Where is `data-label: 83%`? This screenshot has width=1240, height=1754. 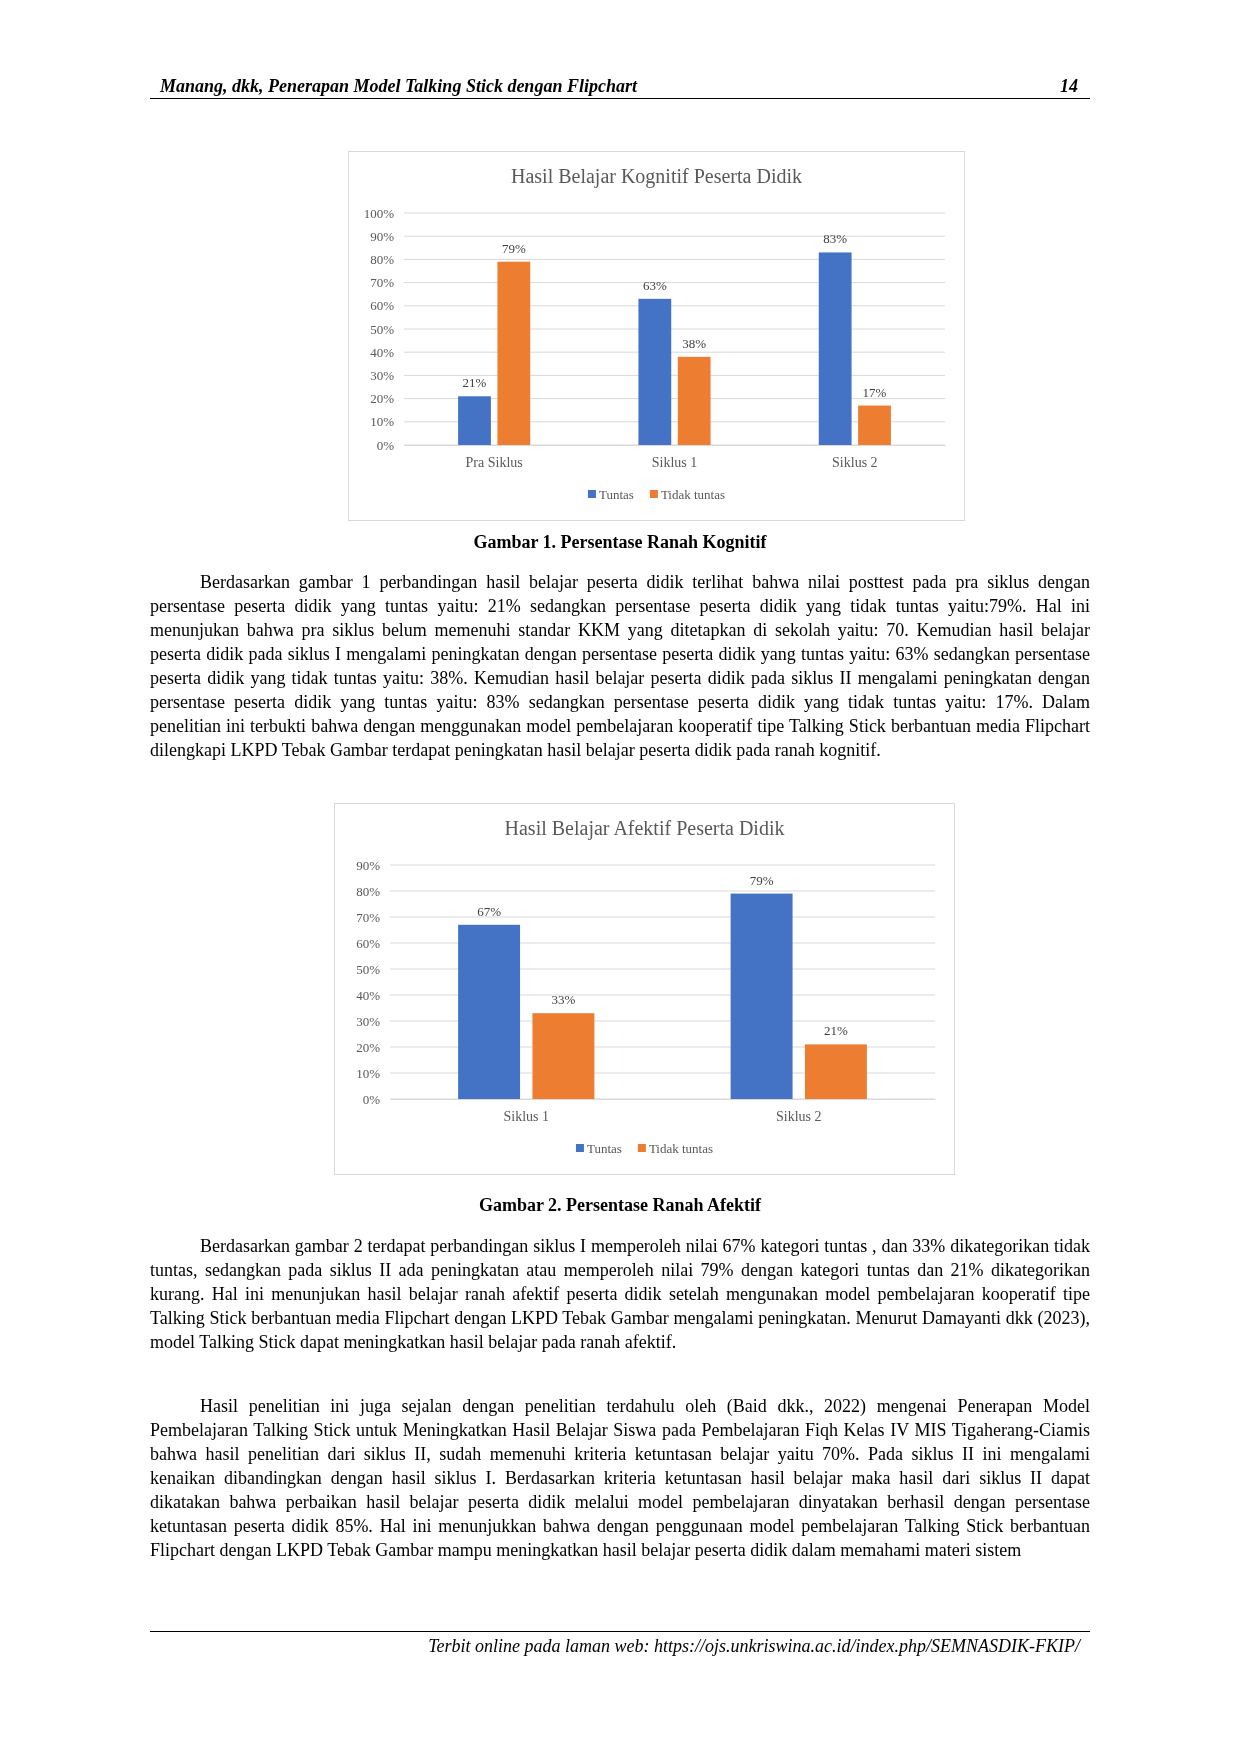
data-label: 83% is located at coordinates (835, 239).